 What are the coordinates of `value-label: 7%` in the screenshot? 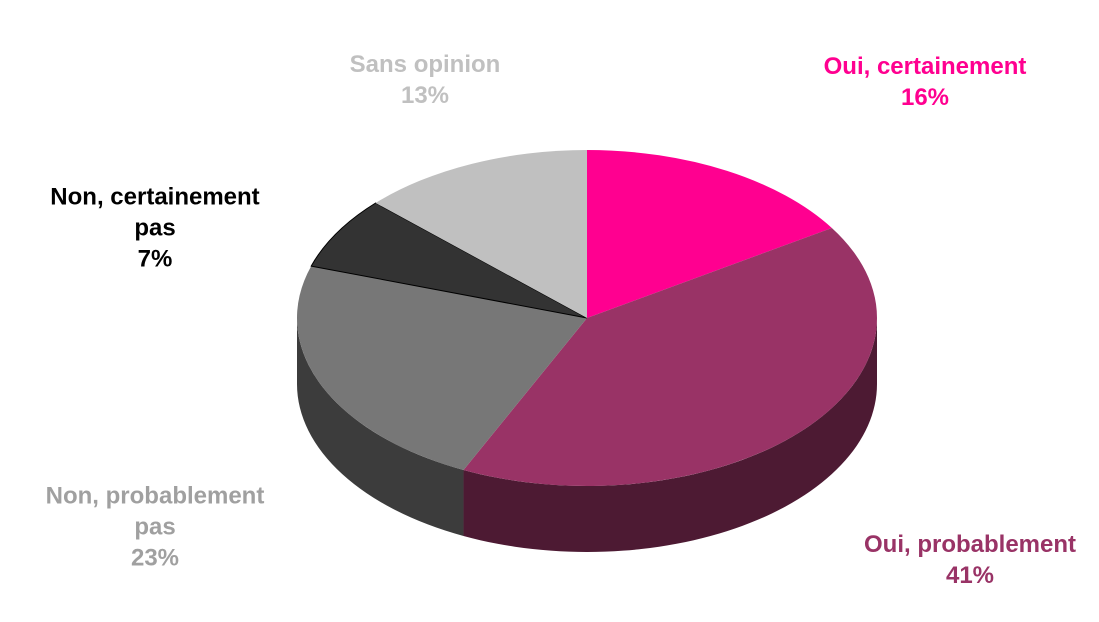 It's located at (155, 259).